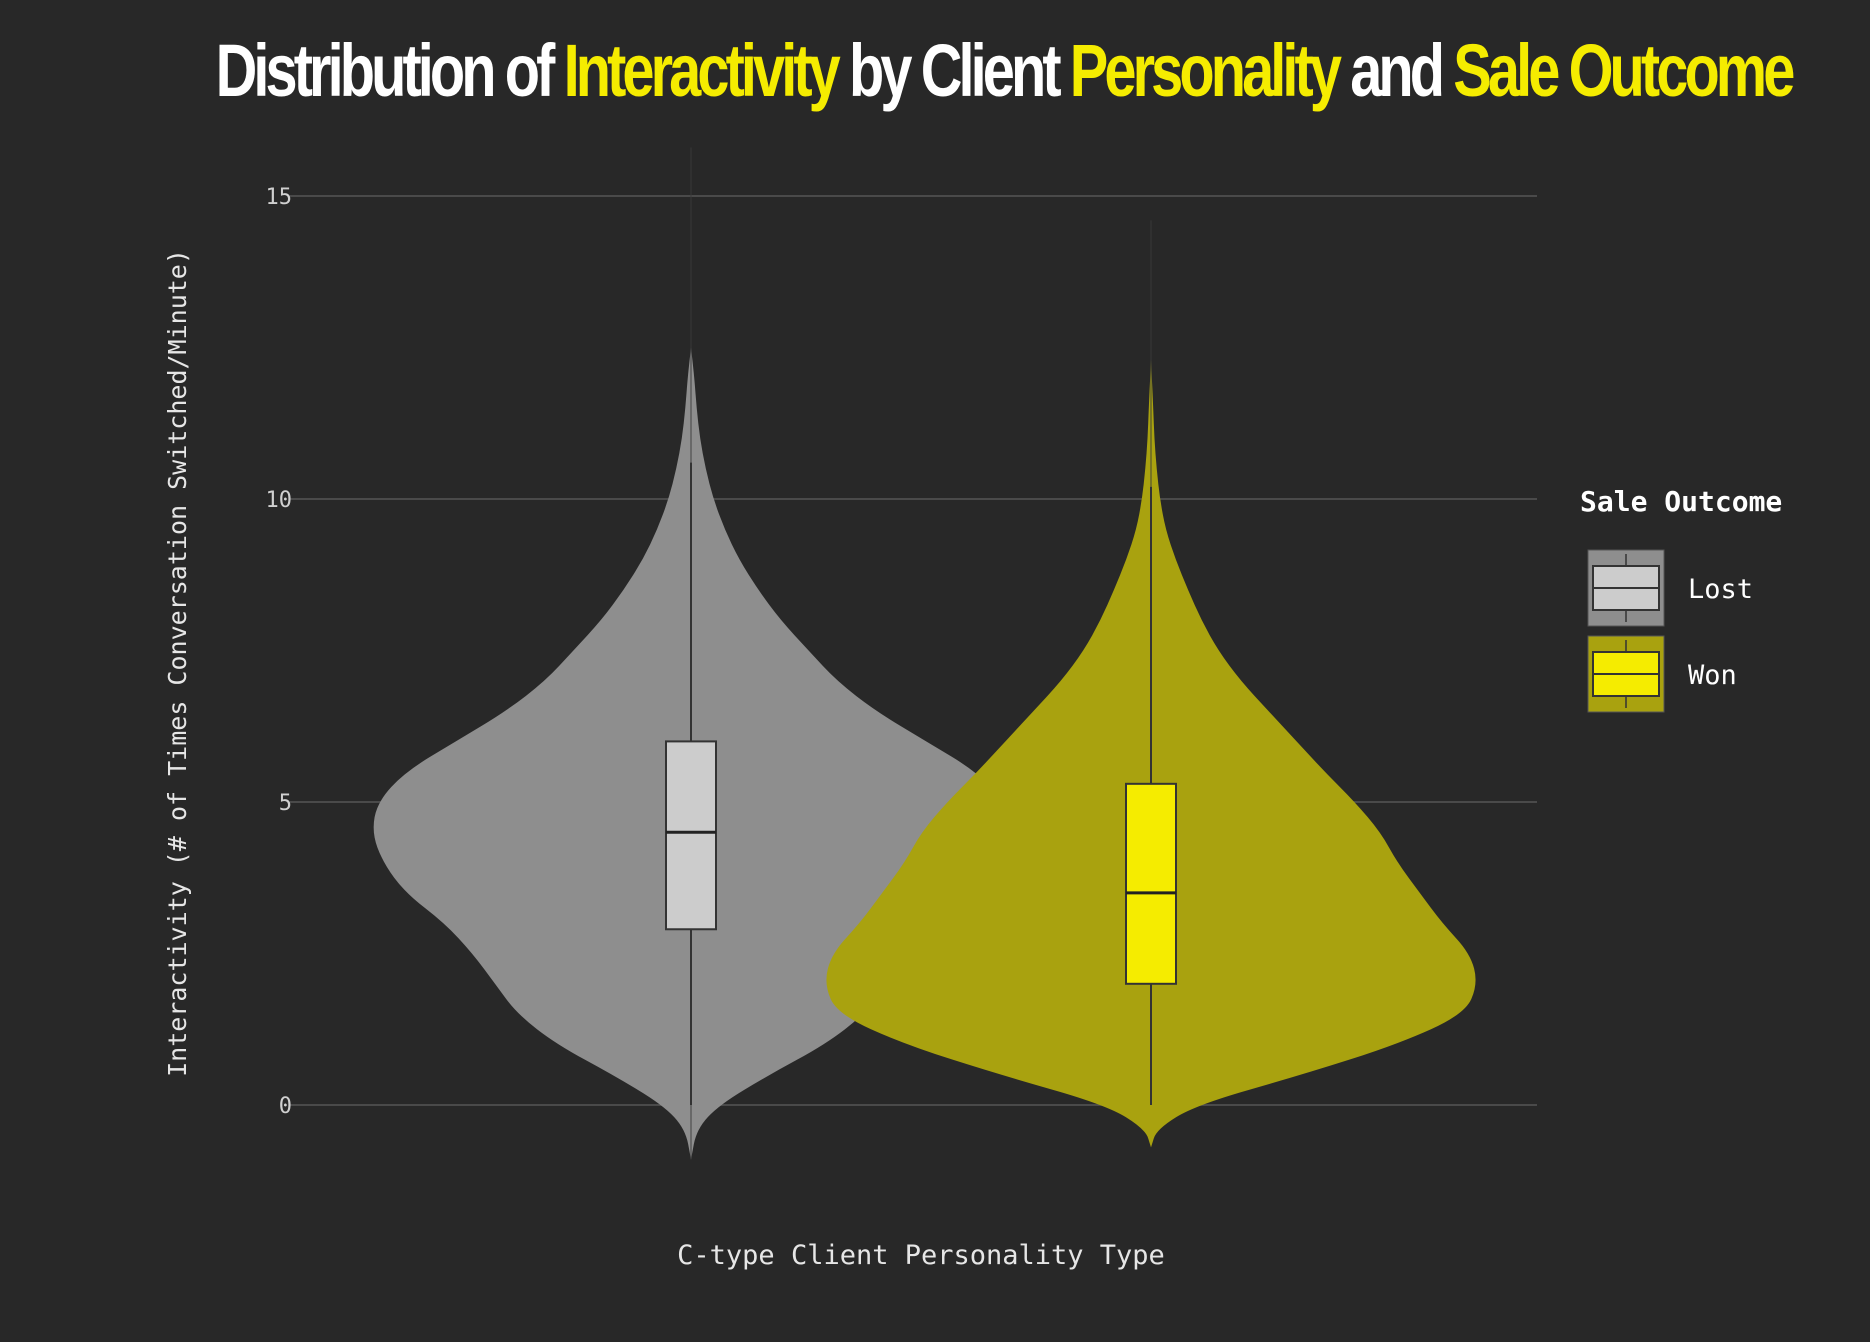  What do you see at coordinates (1670, 631) in the screenshot?
I see `legend-items: Lost Won` at bounding box center [1670, 631].